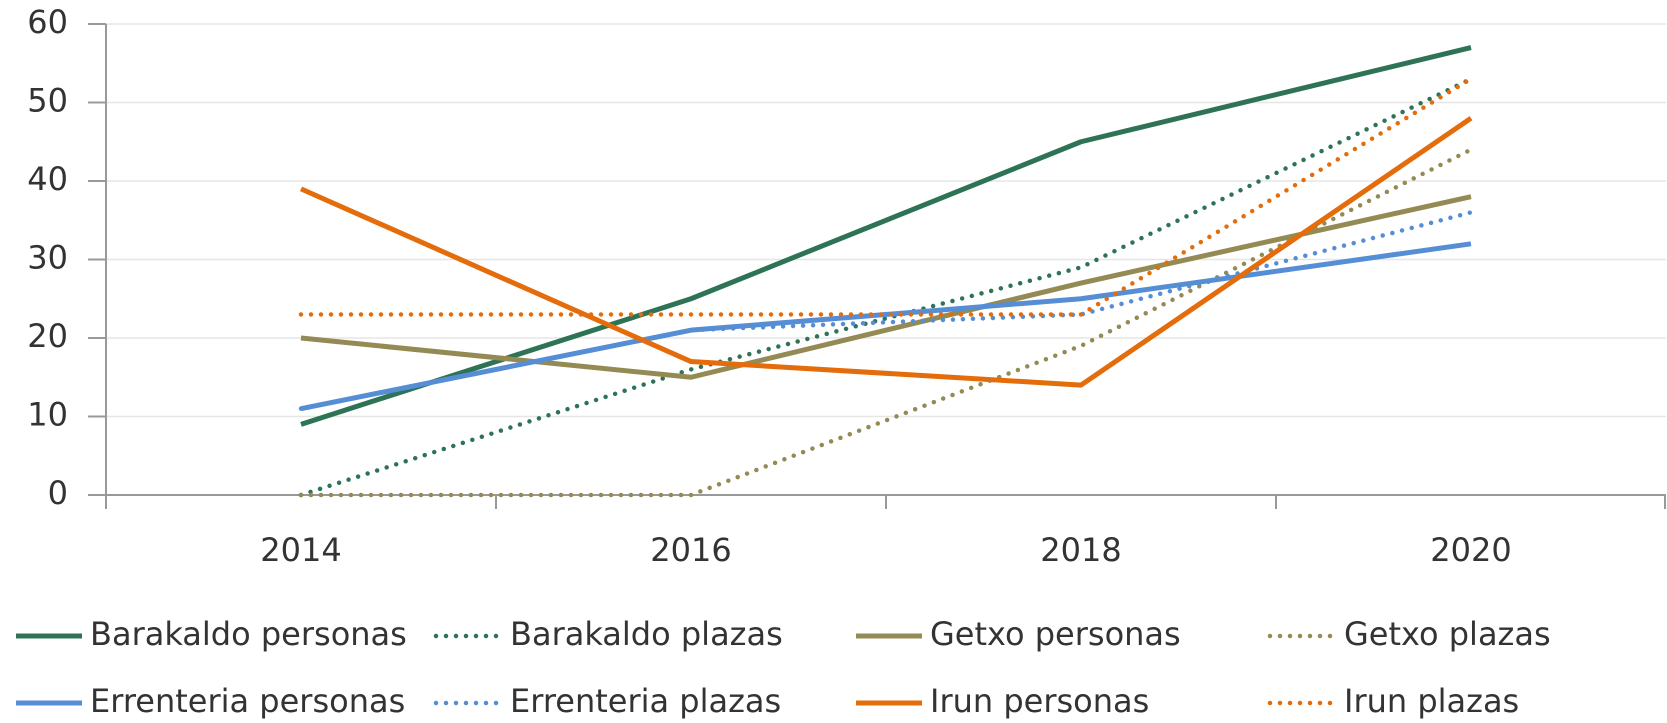 This screenshot has width=1667, height=723. I want to click on y-tick-label: 10, so click(47, 415).